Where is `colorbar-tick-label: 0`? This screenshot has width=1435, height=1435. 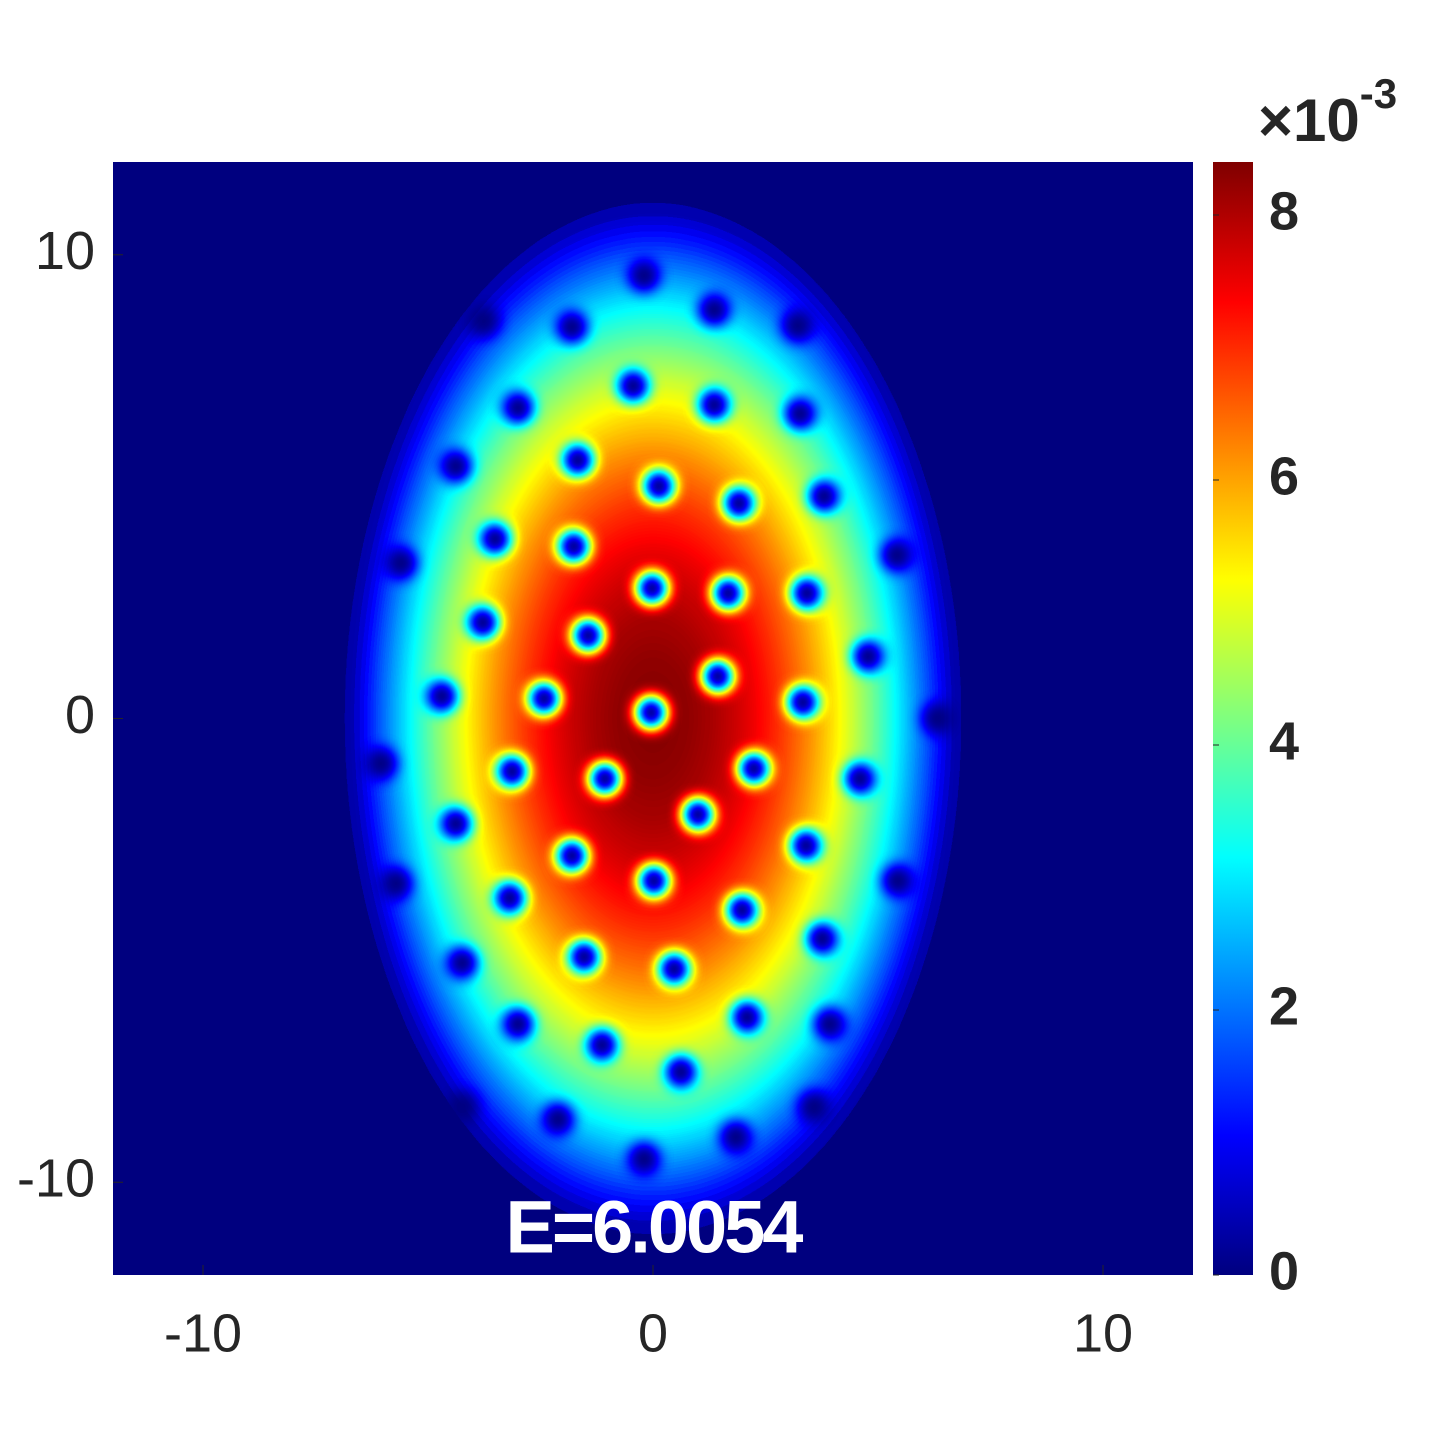
colorbar-tick-label: 0 is located at coordinates (1284, 1271).